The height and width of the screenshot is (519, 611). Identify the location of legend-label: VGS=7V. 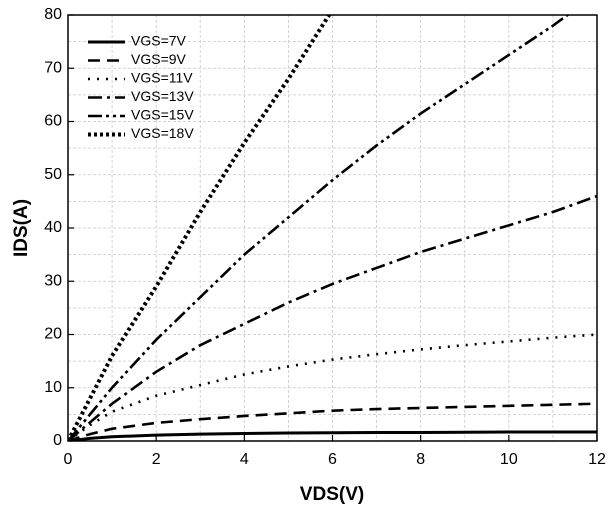
(159, 41).